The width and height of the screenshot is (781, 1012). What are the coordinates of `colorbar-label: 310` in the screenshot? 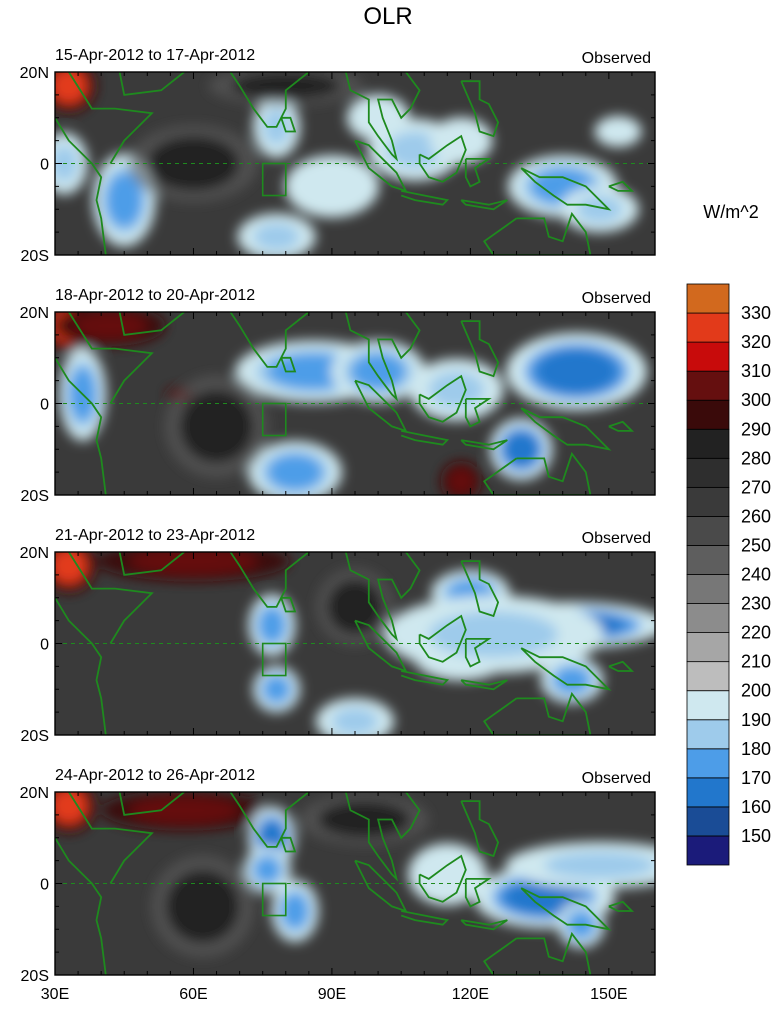 It's located at (756, 371).